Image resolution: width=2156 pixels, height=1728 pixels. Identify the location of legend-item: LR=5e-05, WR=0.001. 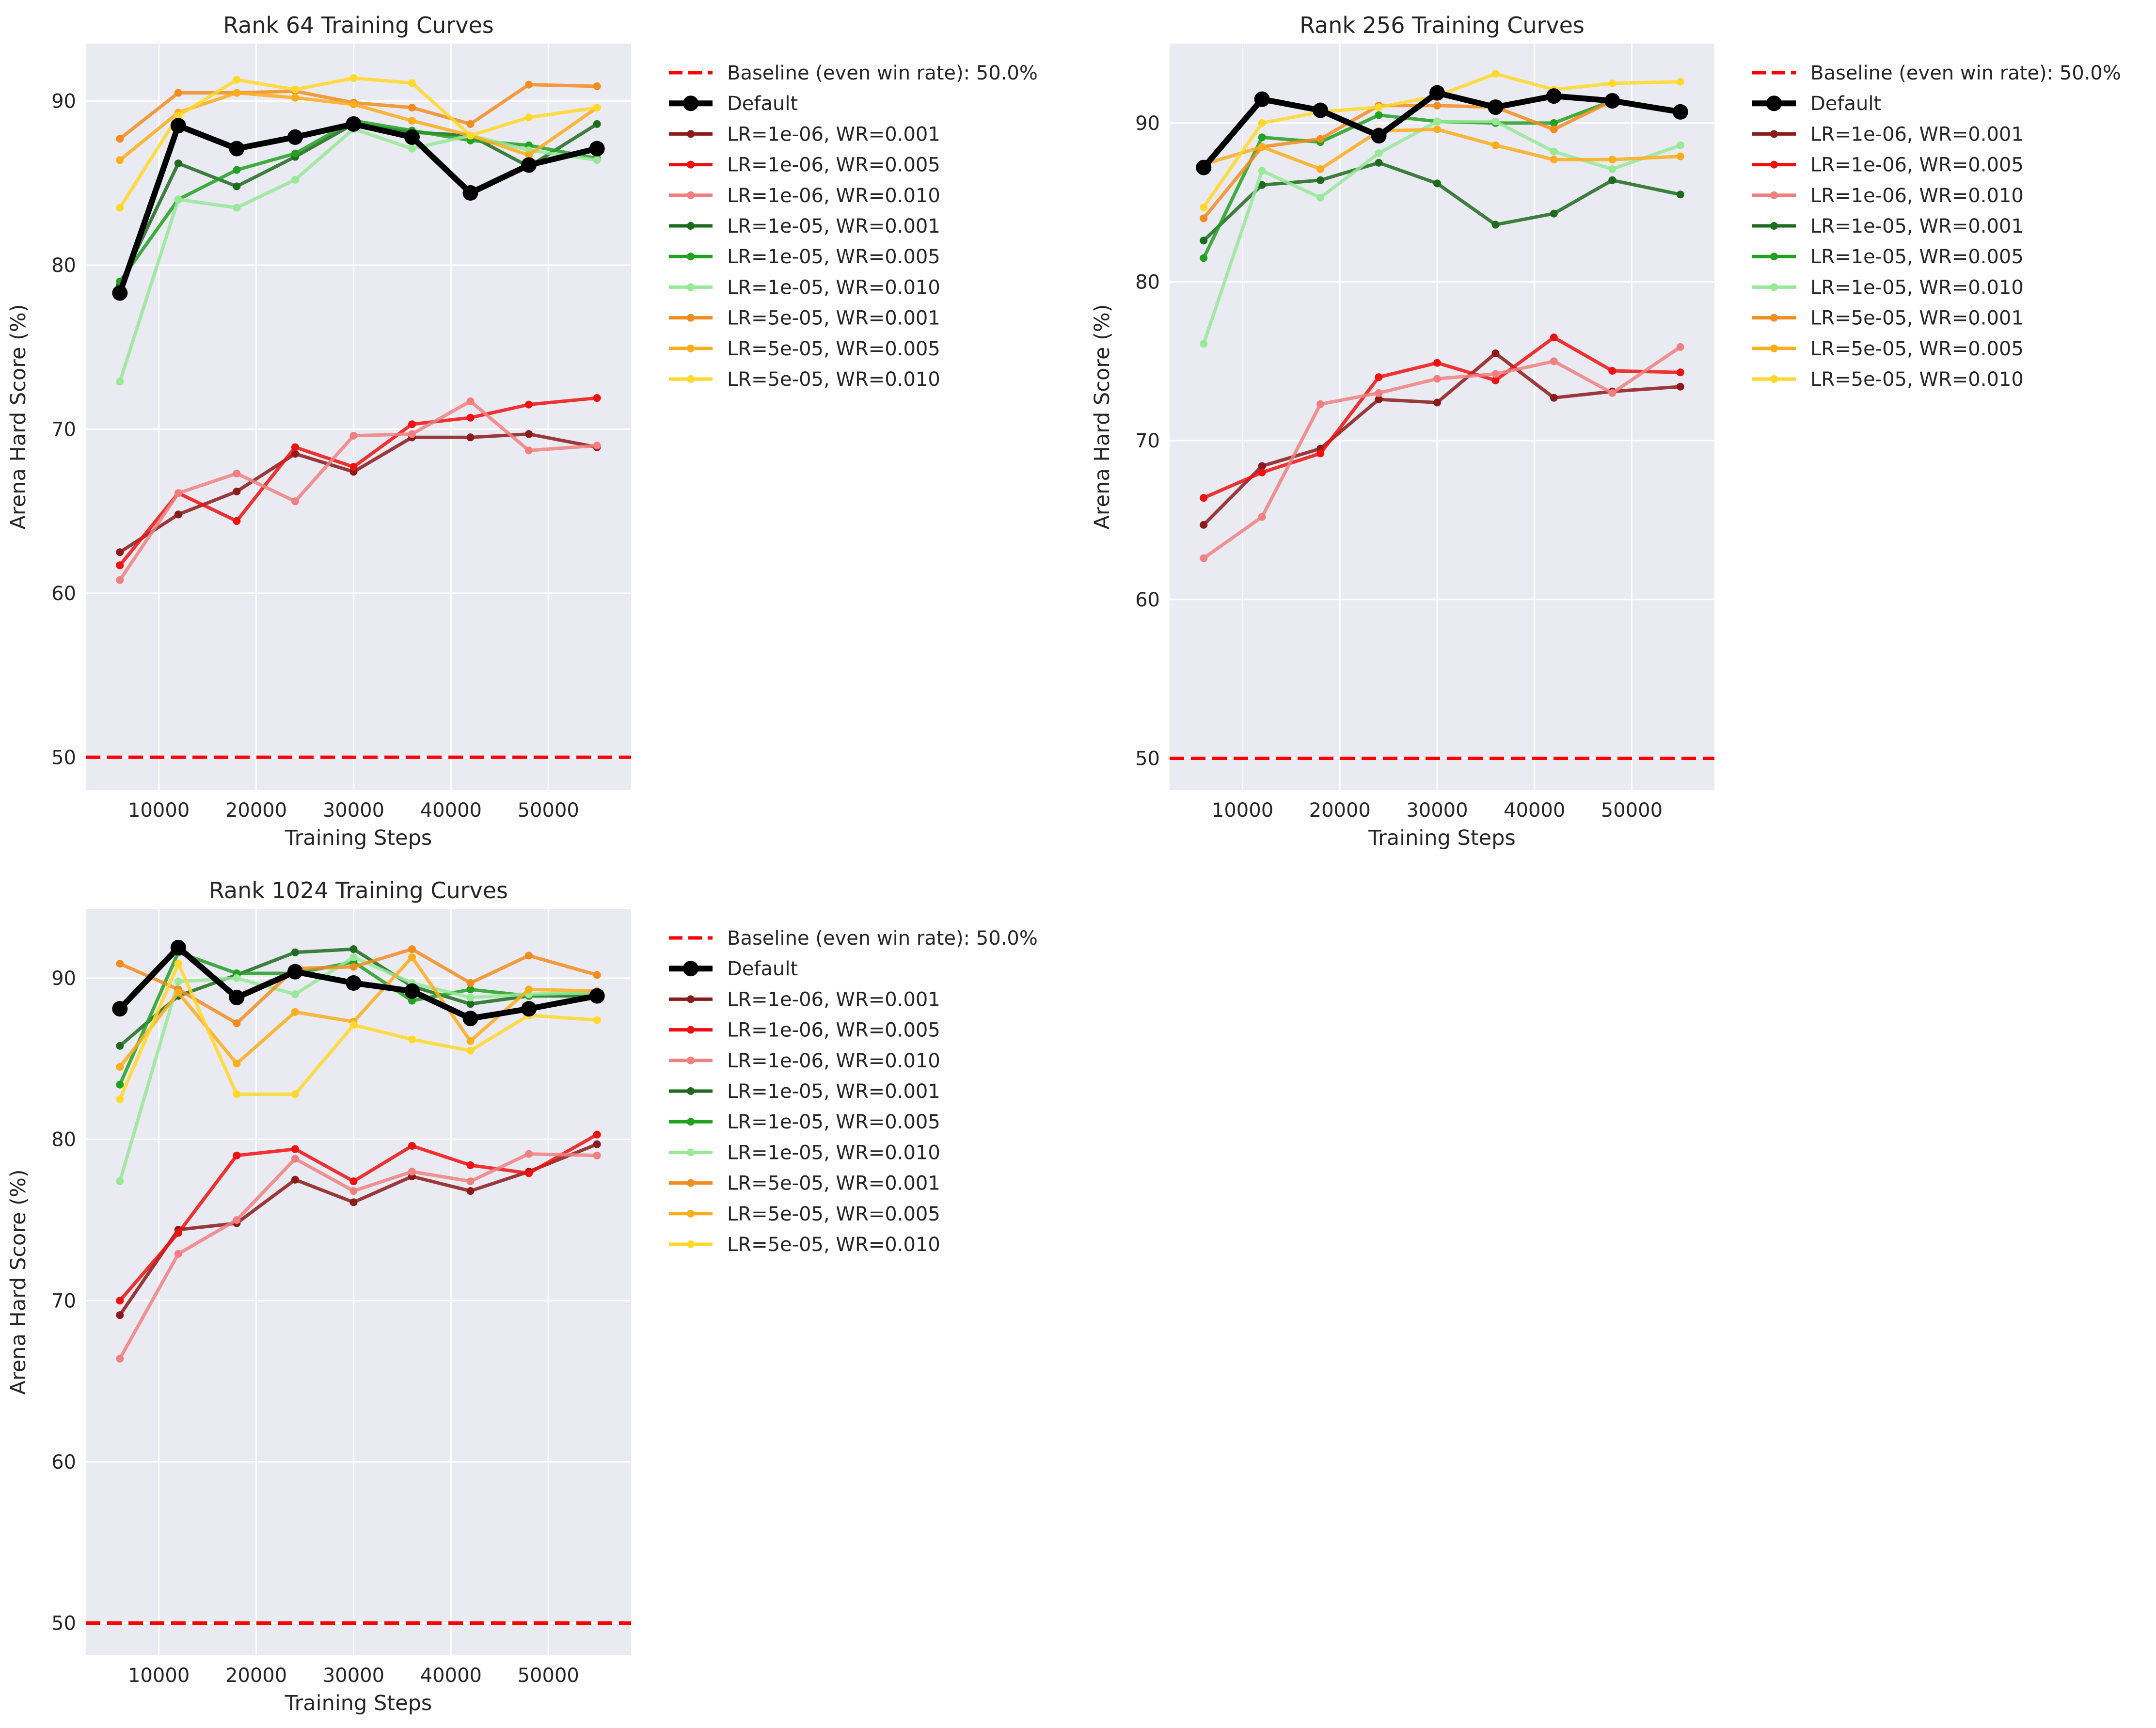
(1888, 318).